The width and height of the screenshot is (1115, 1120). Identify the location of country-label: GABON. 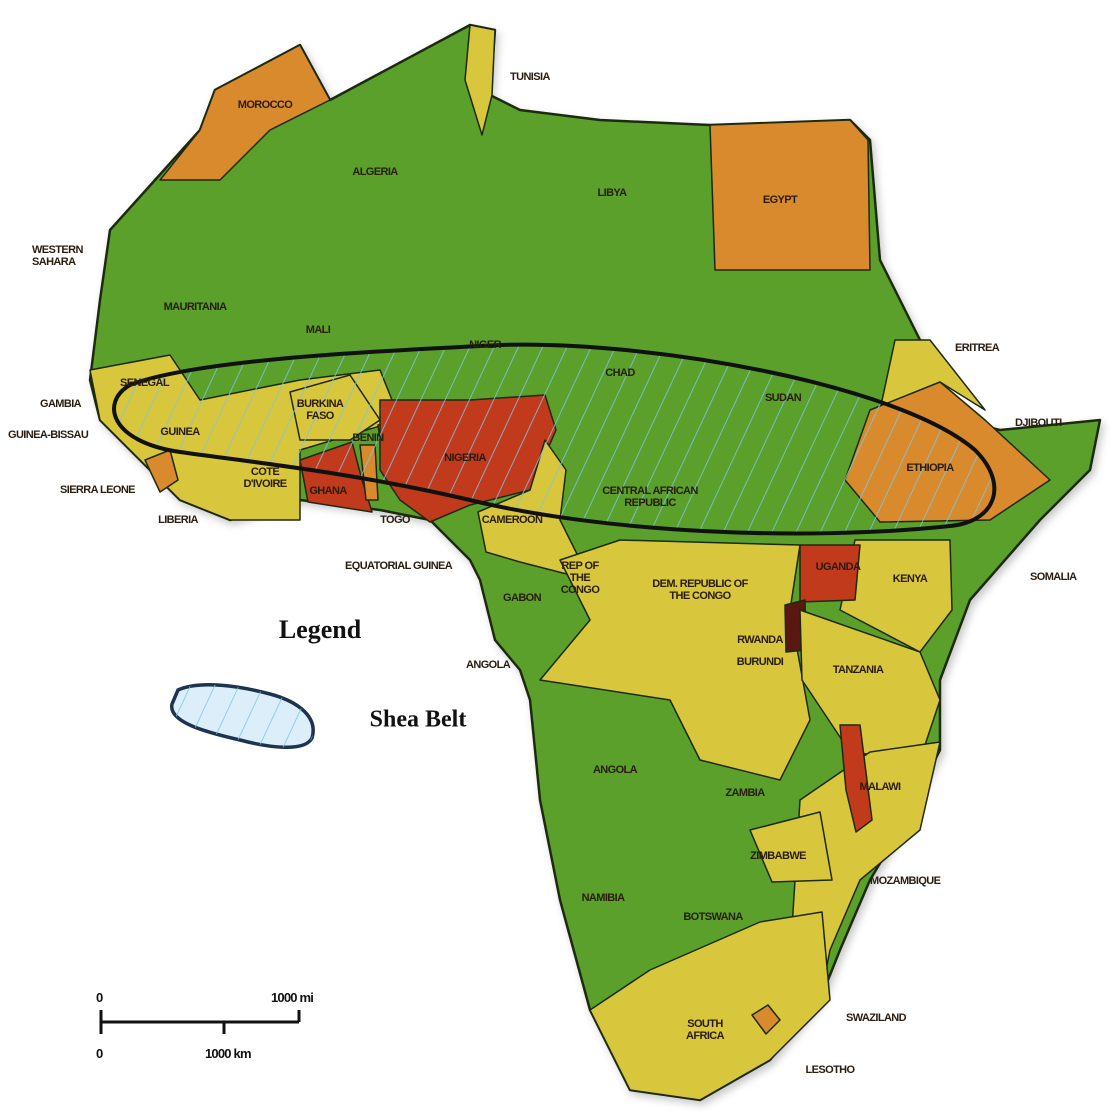
(522, 598).